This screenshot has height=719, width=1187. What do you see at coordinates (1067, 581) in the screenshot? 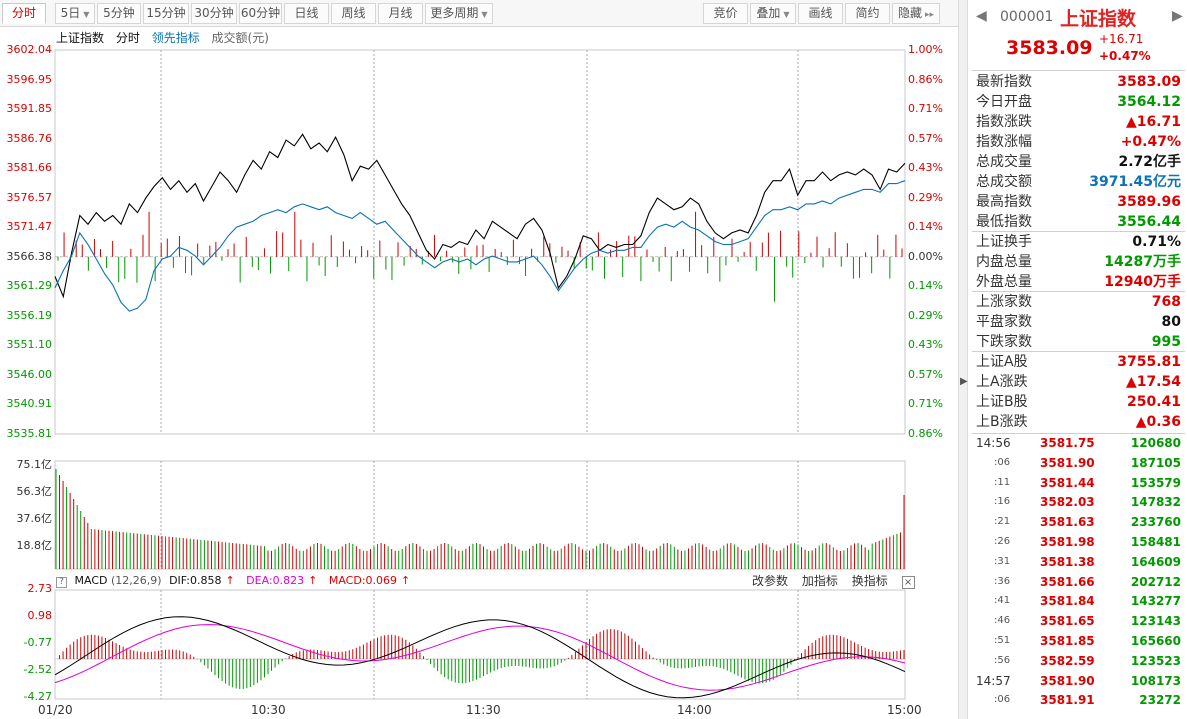
I see `tick-price: 3581.66` at bounding box center [1067, 581].